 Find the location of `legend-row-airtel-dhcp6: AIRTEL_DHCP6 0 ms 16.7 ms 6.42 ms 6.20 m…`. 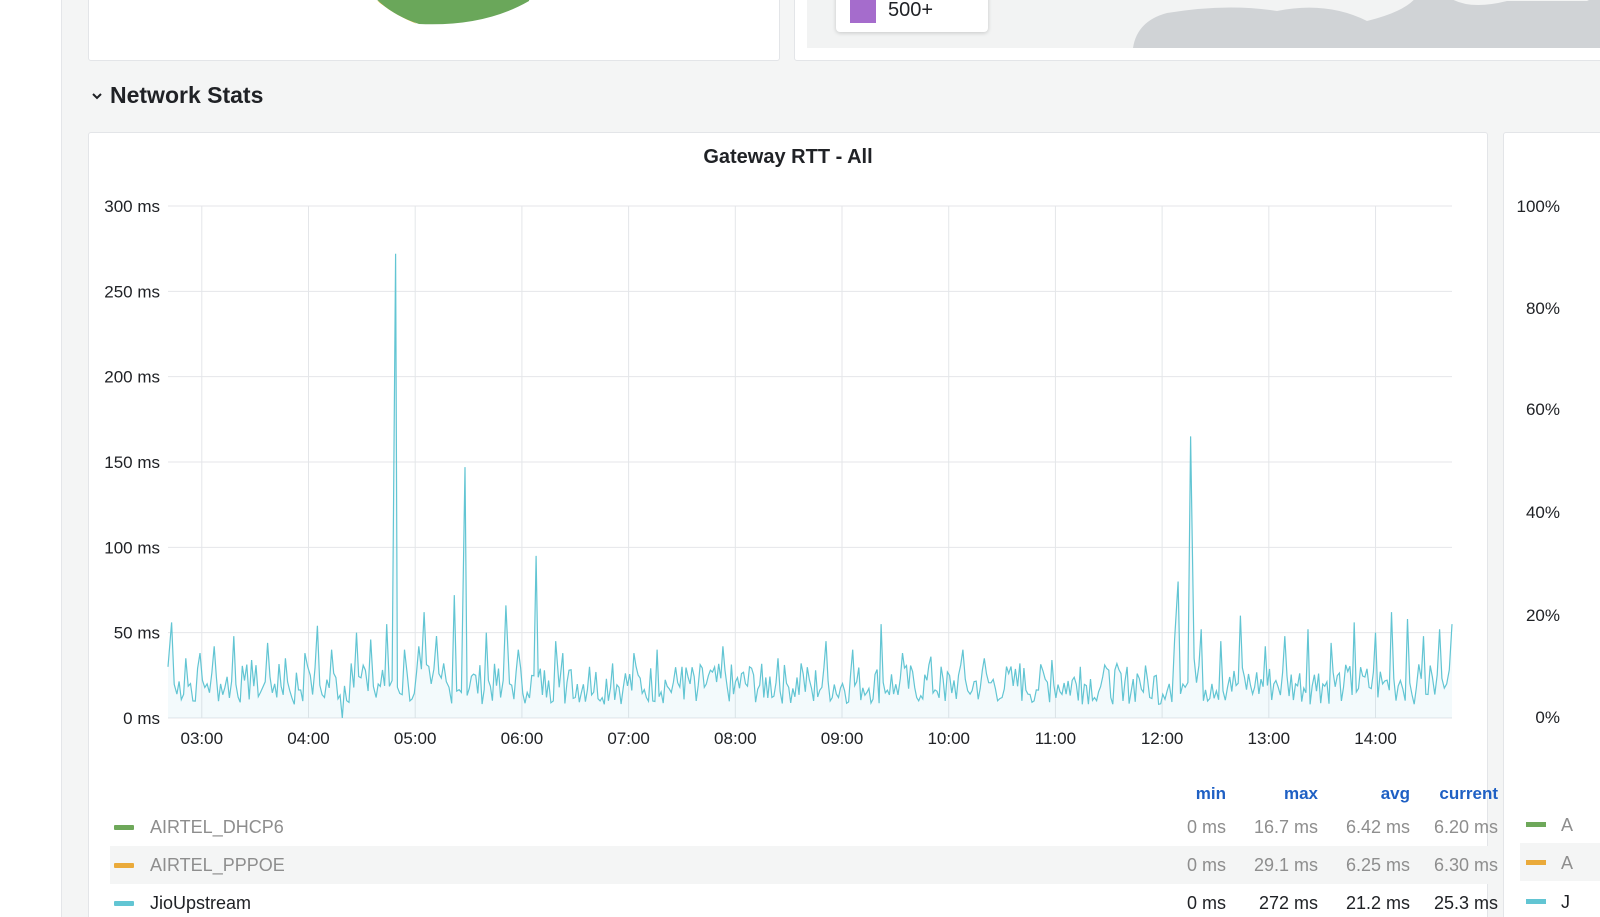

legend-row-airtel-dhcp6: AIRTEL_DHCP6 0 ms 16.7 ms 6.42 ms 6.20 m… is located at coordinates (806, 827).